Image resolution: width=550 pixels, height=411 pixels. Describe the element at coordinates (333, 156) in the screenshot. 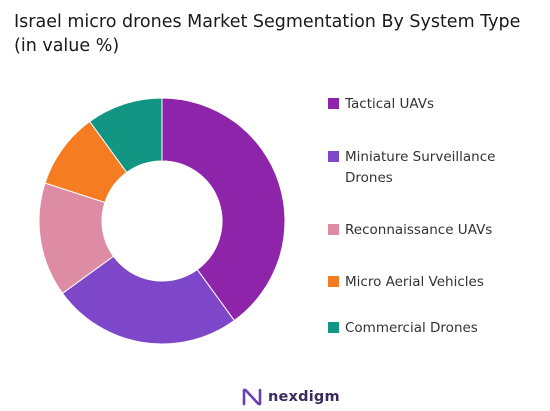

I see `legend-swatch-miniature-surveillance-drones` at that location.